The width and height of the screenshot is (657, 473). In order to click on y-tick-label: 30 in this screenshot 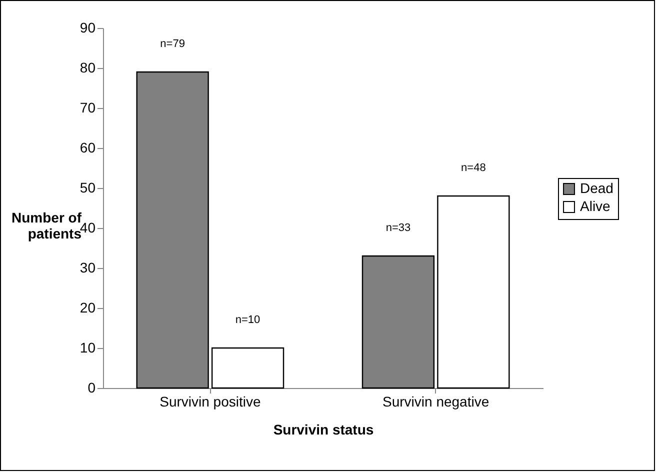, I will do `click(88, 268)`.